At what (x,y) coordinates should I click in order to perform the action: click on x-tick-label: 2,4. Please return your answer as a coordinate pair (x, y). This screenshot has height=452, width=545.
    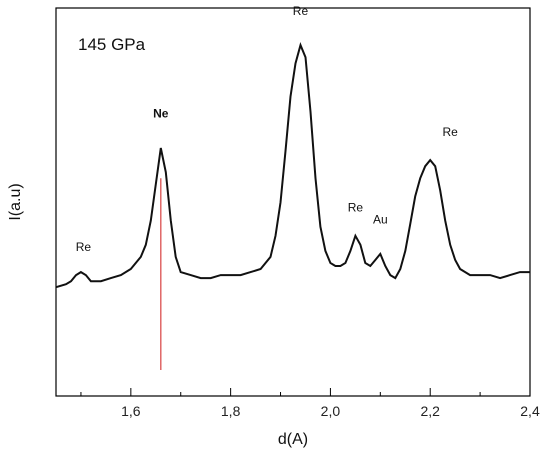
    Looking at the image, I should click on (530, 411).